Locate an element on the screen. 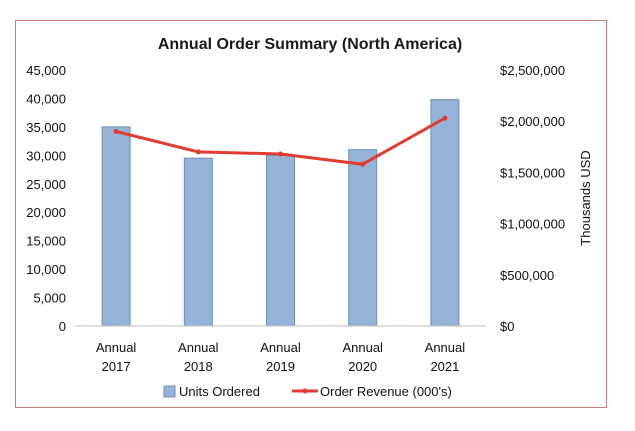 Image resolution: width=635 pixels, height=431 pixels. left-tick-label: 35,000 is located at coordinates (46, 127).